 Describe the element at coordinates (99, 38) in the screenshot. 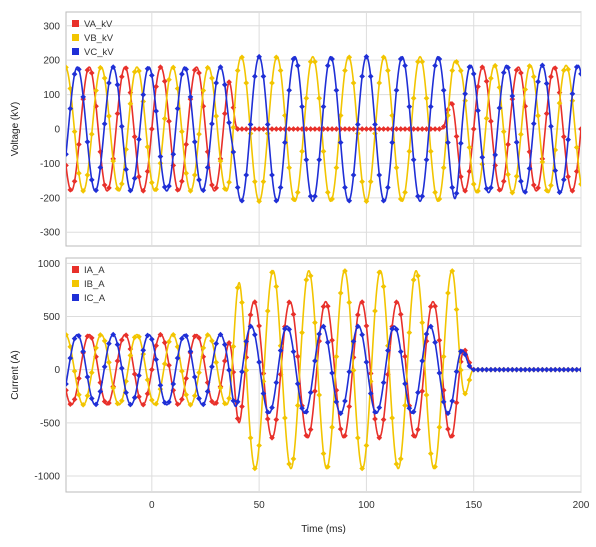

I see `legend-label-VB_kV: VB_kV` at that location.